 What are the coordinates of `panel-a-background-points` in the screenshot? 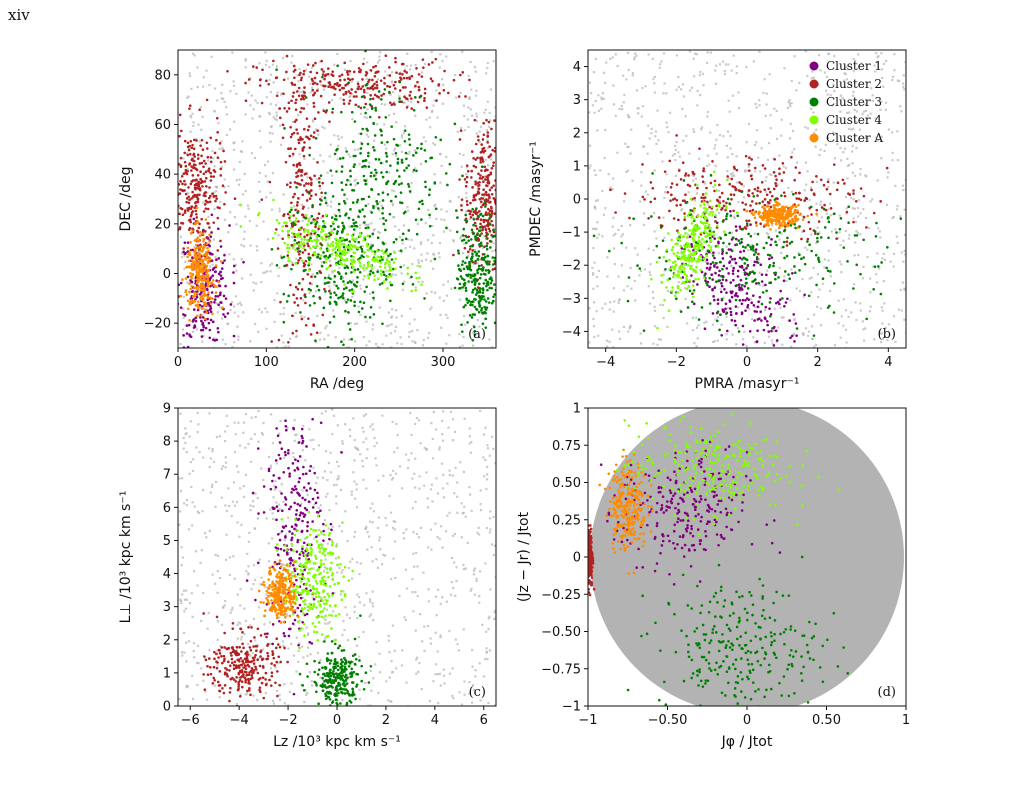 It's located at (337, 199).